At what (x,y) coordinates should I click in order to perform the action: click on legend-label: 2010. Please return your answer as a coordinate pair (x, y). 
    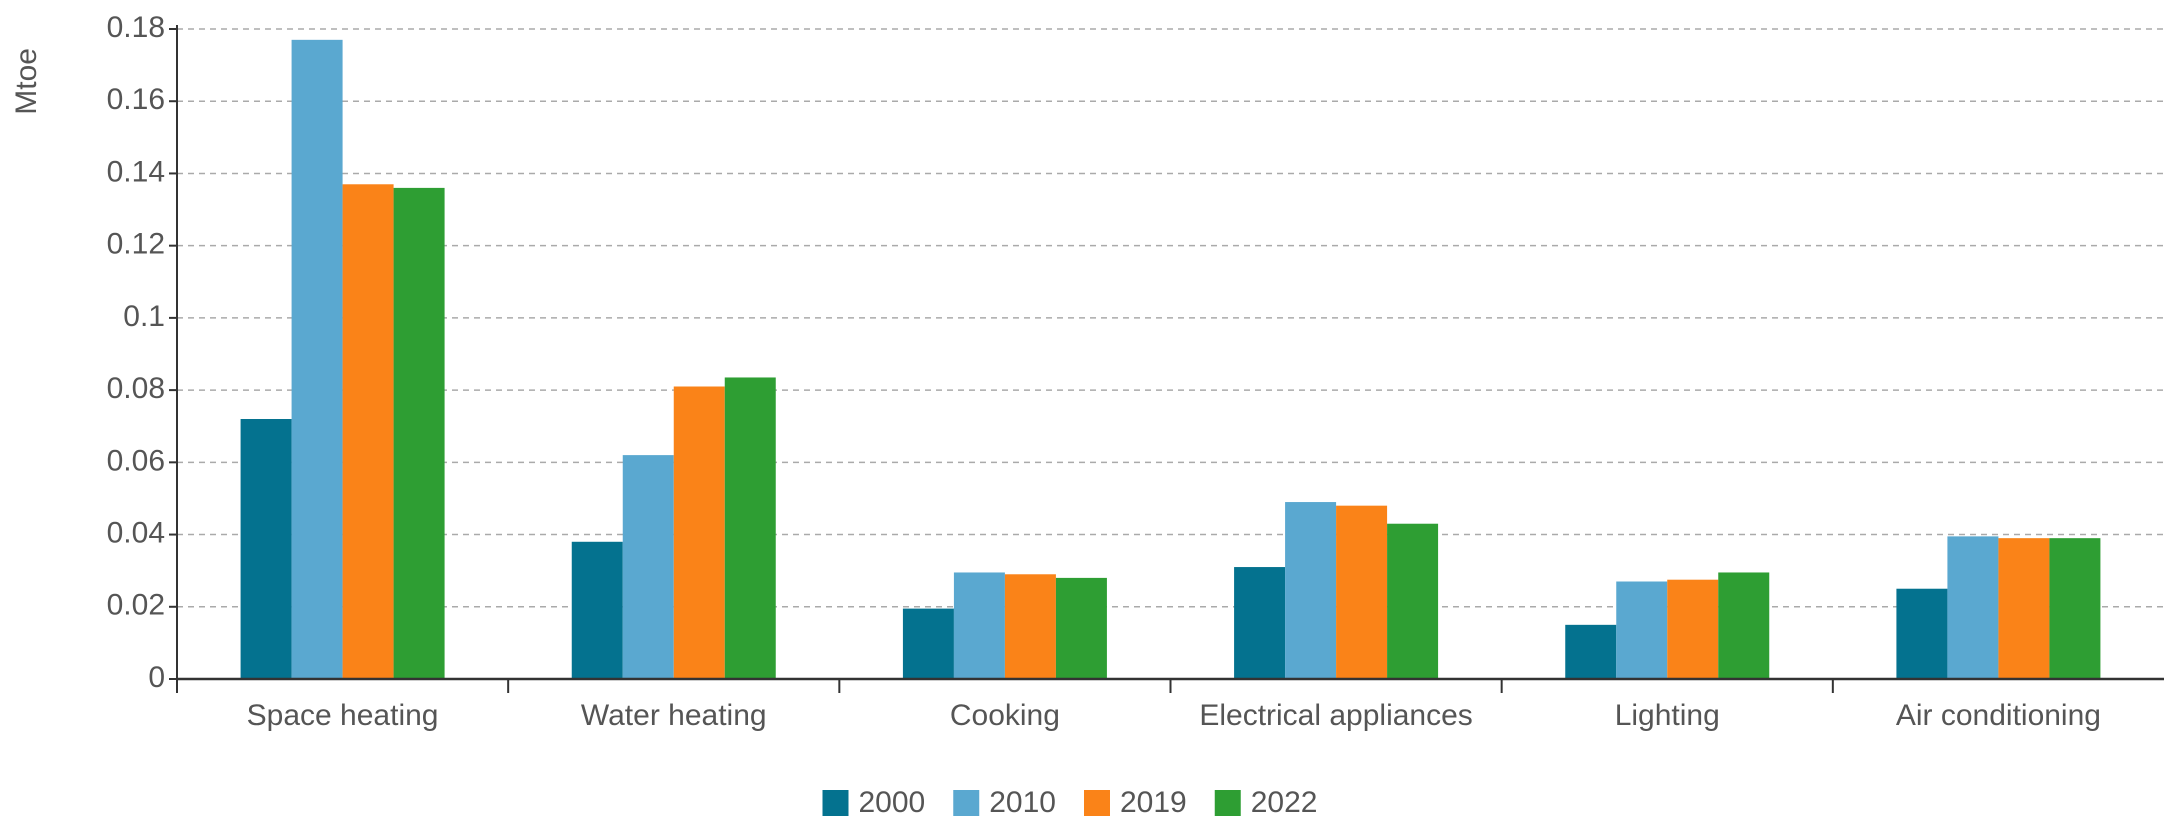
    Looking at the image, I should click on (1022, 802).